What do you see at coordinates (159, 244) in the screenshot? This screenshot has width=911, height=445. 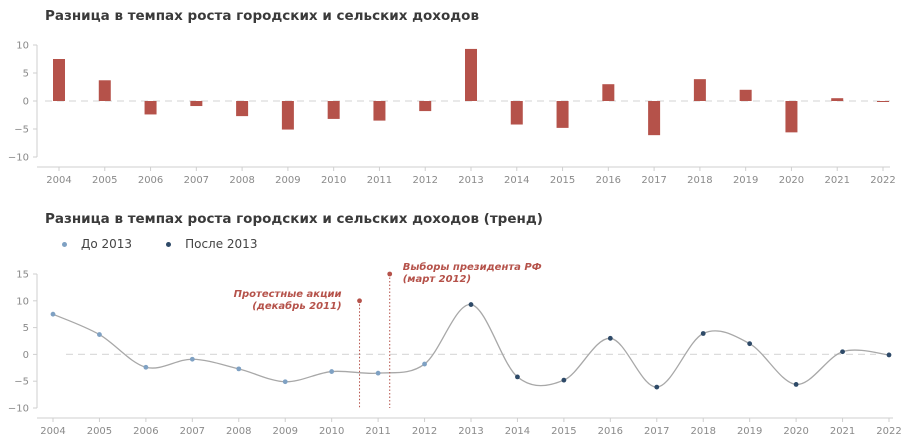 I see `chart-2-legend: До 2013 После 2013` at bounding box center [159, 244].